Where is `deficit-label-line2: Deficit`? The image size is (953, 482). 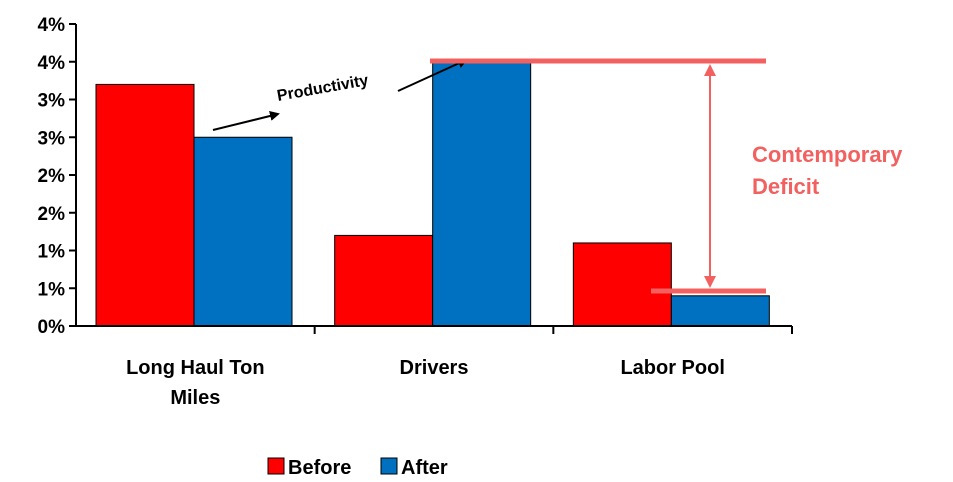
deficit-label-line2: Deficit is located at coordinates (786, 186).